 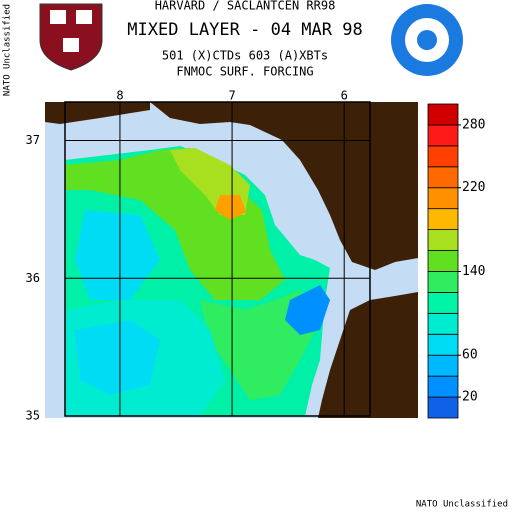 What do you see at coordinates (473, 124) in the screenshot?
I see `colorbar-tick-label: 280` at bounding box center [473, 124].